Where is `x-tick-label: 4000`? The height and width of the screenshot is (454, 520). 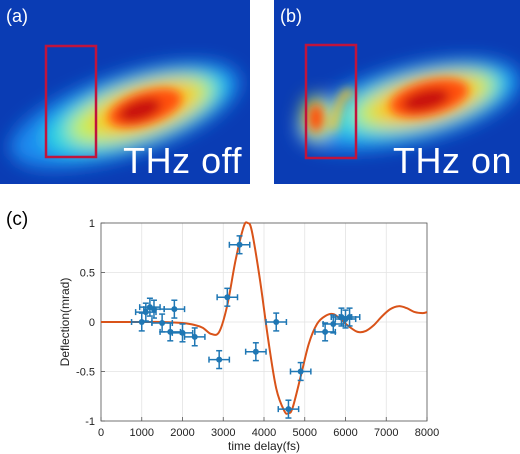 x-tick-label: 4000 is located at coordinates (264, 433).